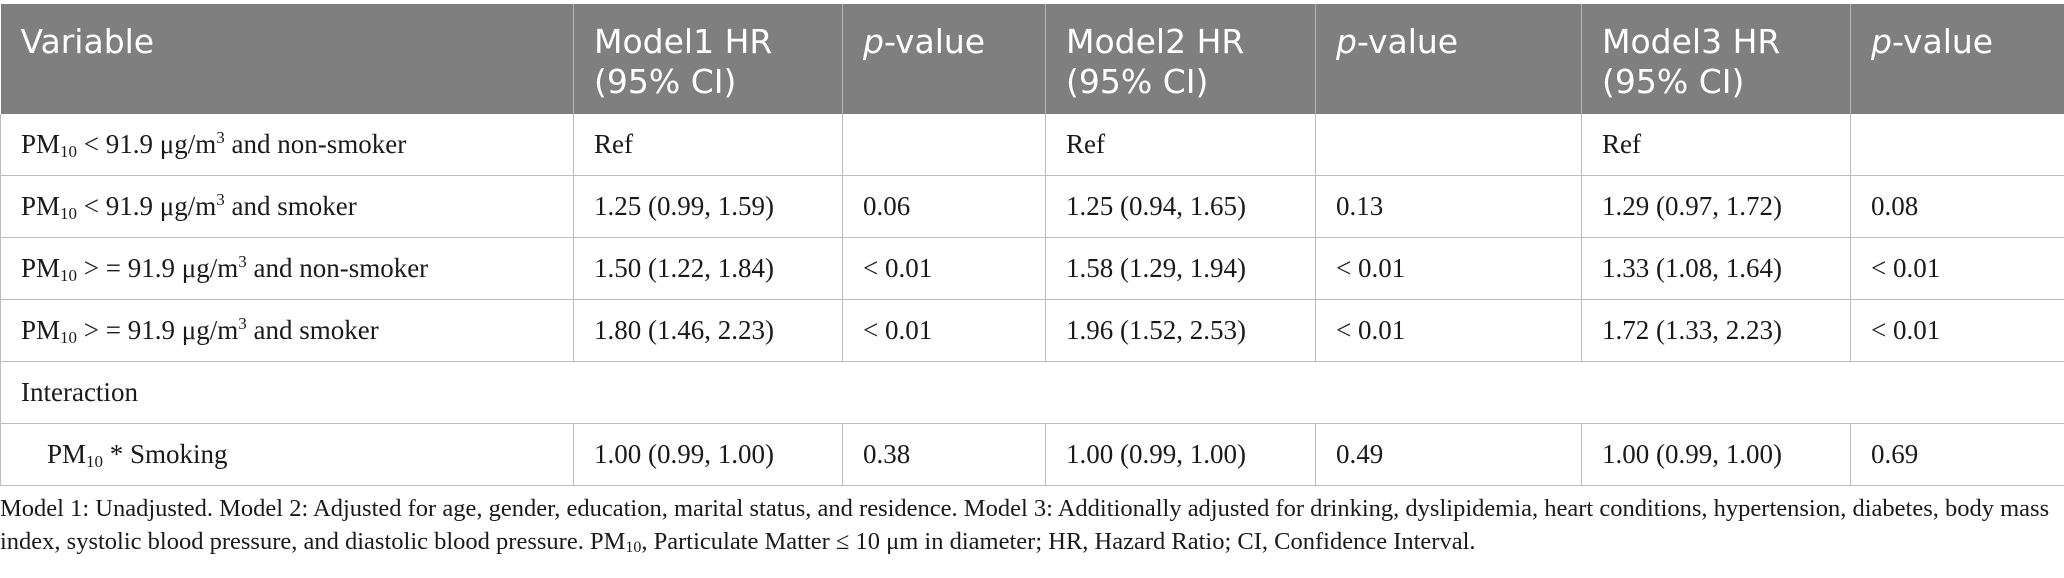 The height and width of the screenshot is (578, 2064). What do you see at coordinates (1716, 454) in the screenshot?
I see `model3-hr-cell: 1.00 (0.99, 1.00)` at bounding box center [1716, 454].